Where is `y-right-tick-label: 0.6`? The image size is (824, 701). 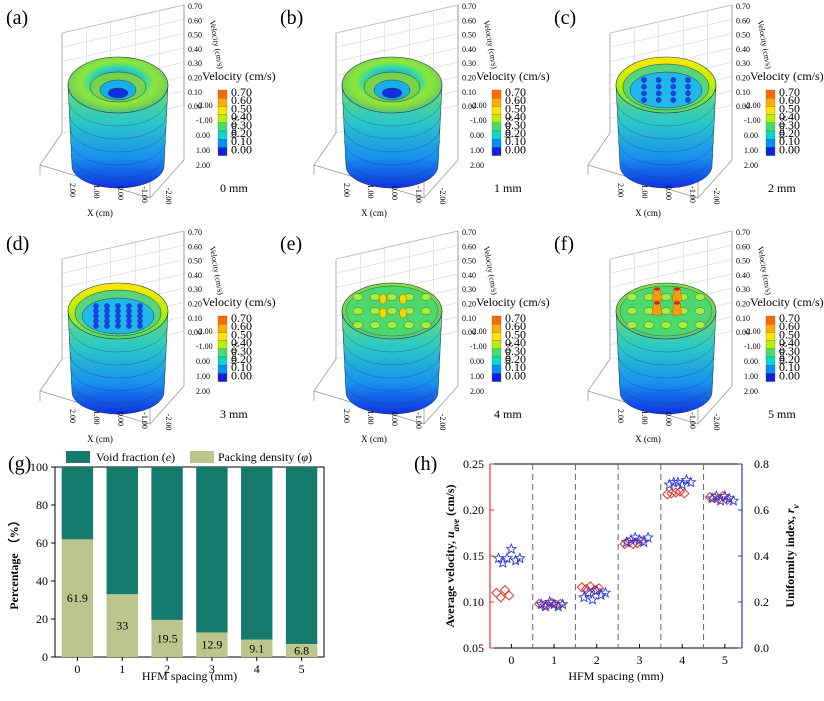
y-right-tick-label: 0.6 is located at coordinates (761, 510).